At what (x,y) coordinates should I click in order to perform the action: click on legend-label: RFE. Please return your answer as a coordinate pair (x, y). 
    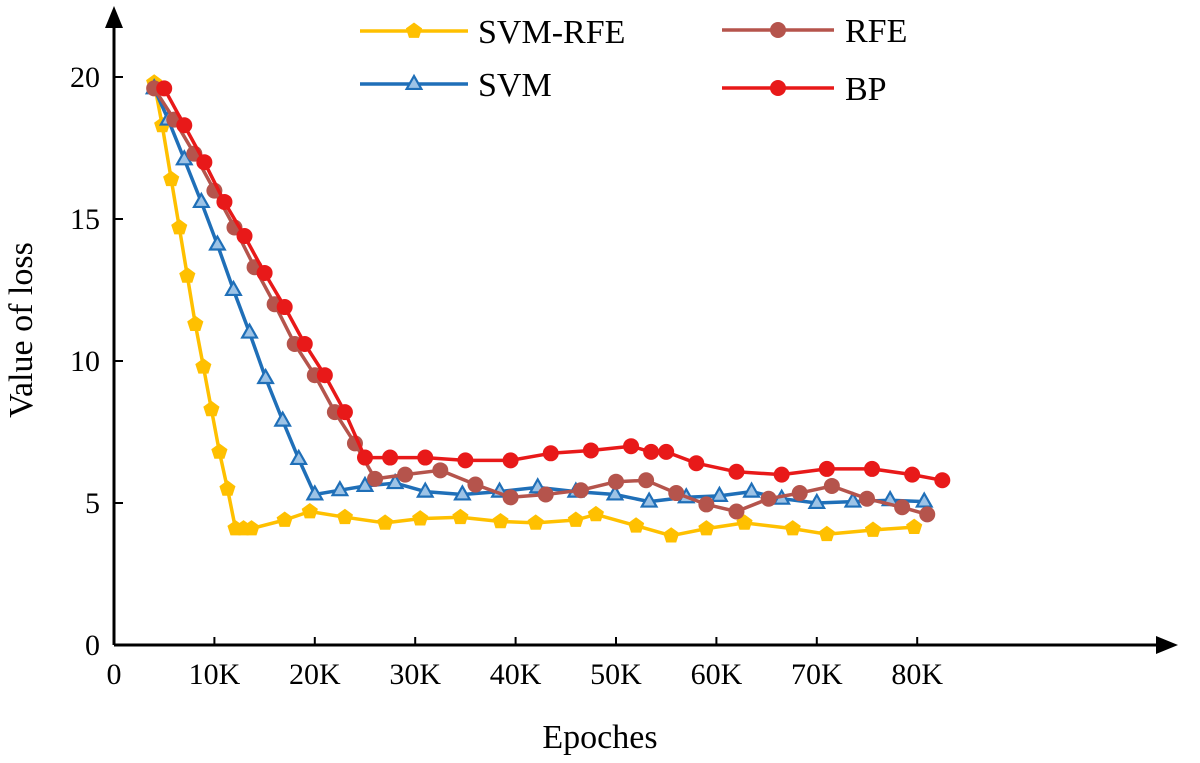
    Looking at the image, I should click on (876, 31).